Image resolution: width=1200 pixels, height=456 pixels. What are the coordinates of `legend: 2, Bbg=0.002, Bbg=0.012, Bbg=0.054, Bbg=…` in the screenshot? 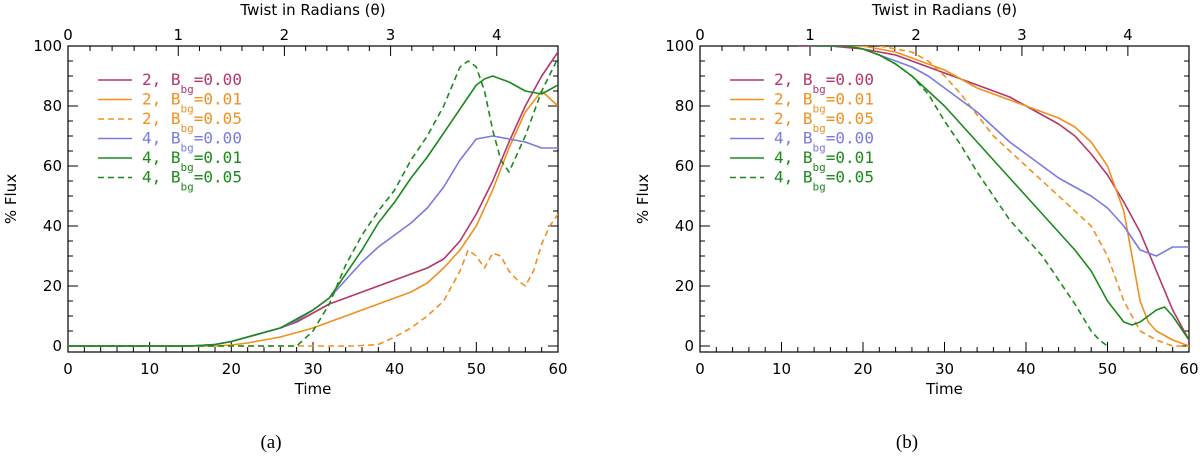 It's located at (802, 132).